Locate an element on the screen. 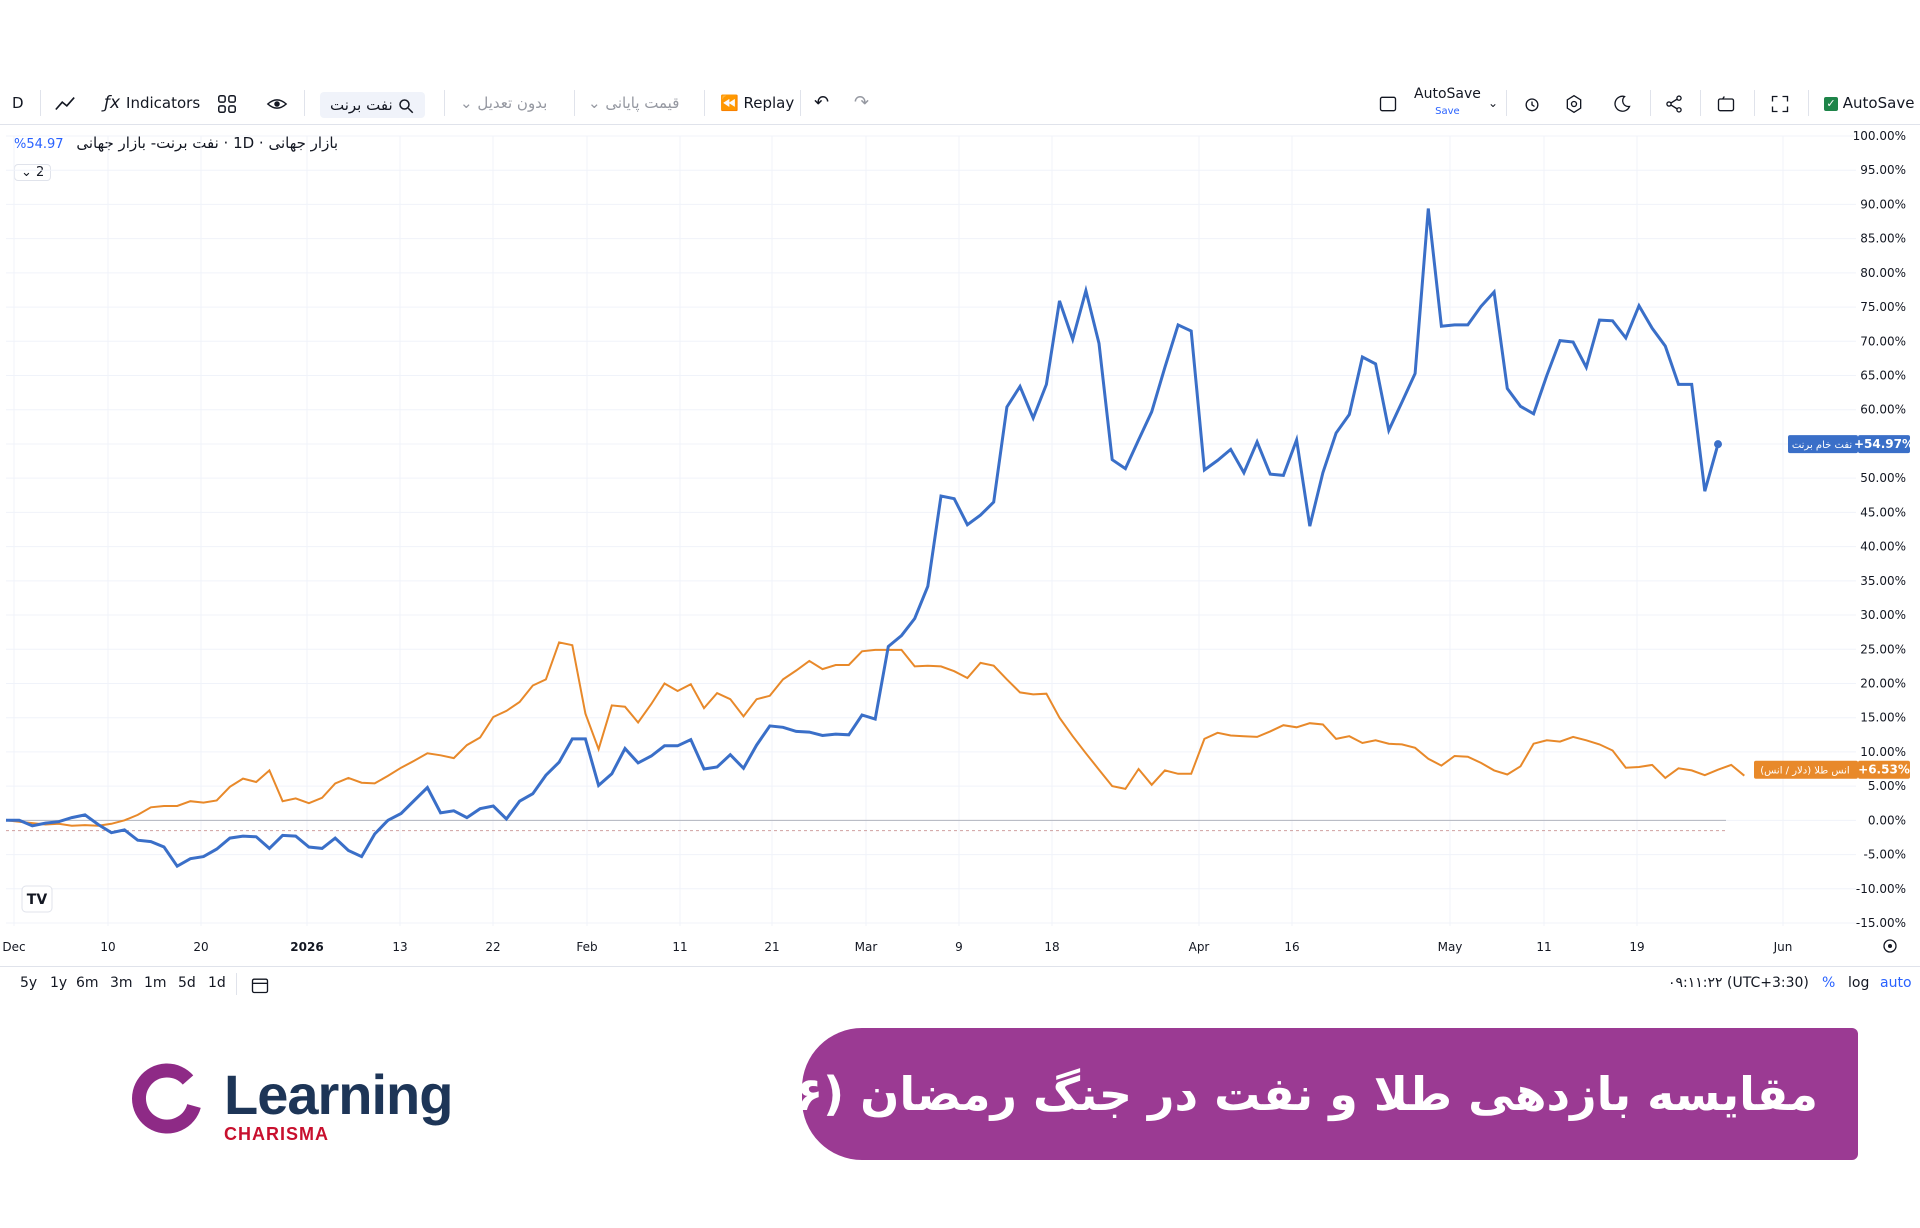  undo-icon: ↶ is located at coordinates (822, 102).